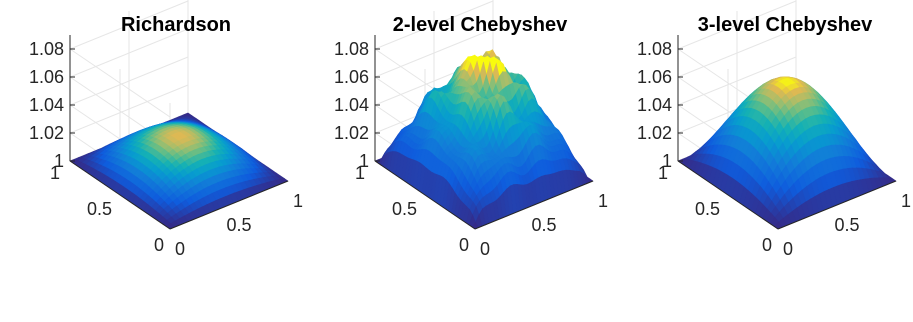  I want to click on panel-title: 2-level Chebyshev, so click(480, 25).